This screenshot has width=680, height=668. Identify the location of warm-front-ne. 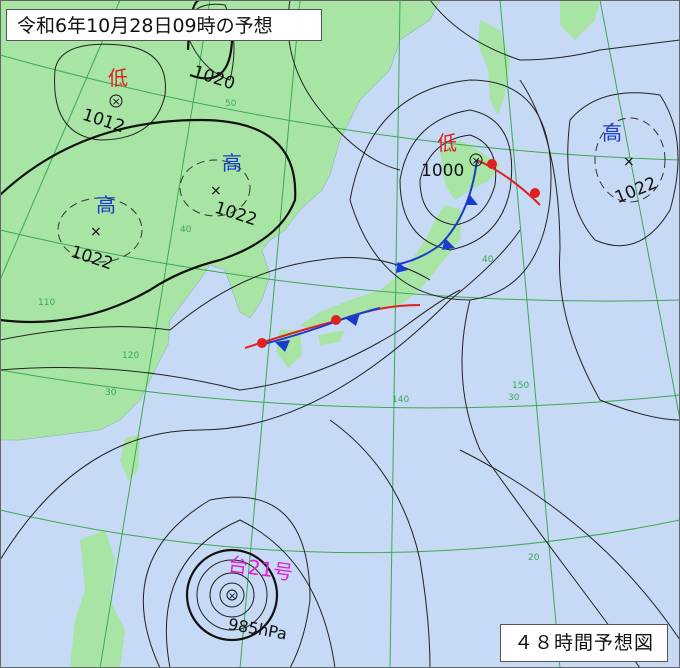
(508, 182).